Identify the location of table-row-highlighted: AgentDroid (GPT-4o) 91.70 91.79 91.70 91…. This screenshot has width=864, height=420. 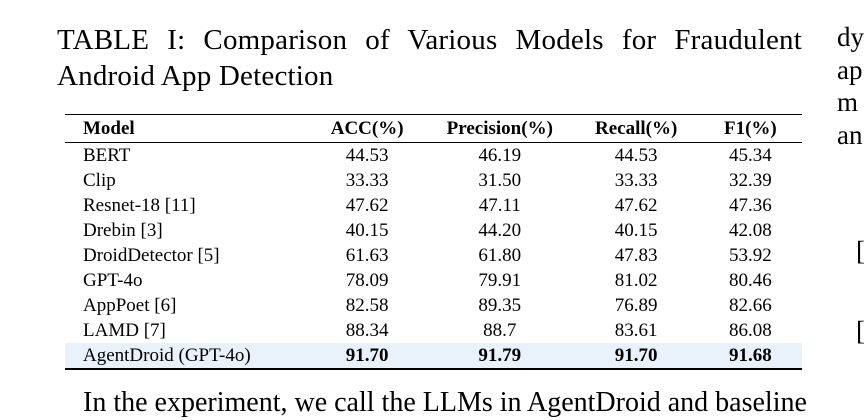
(433, 356).